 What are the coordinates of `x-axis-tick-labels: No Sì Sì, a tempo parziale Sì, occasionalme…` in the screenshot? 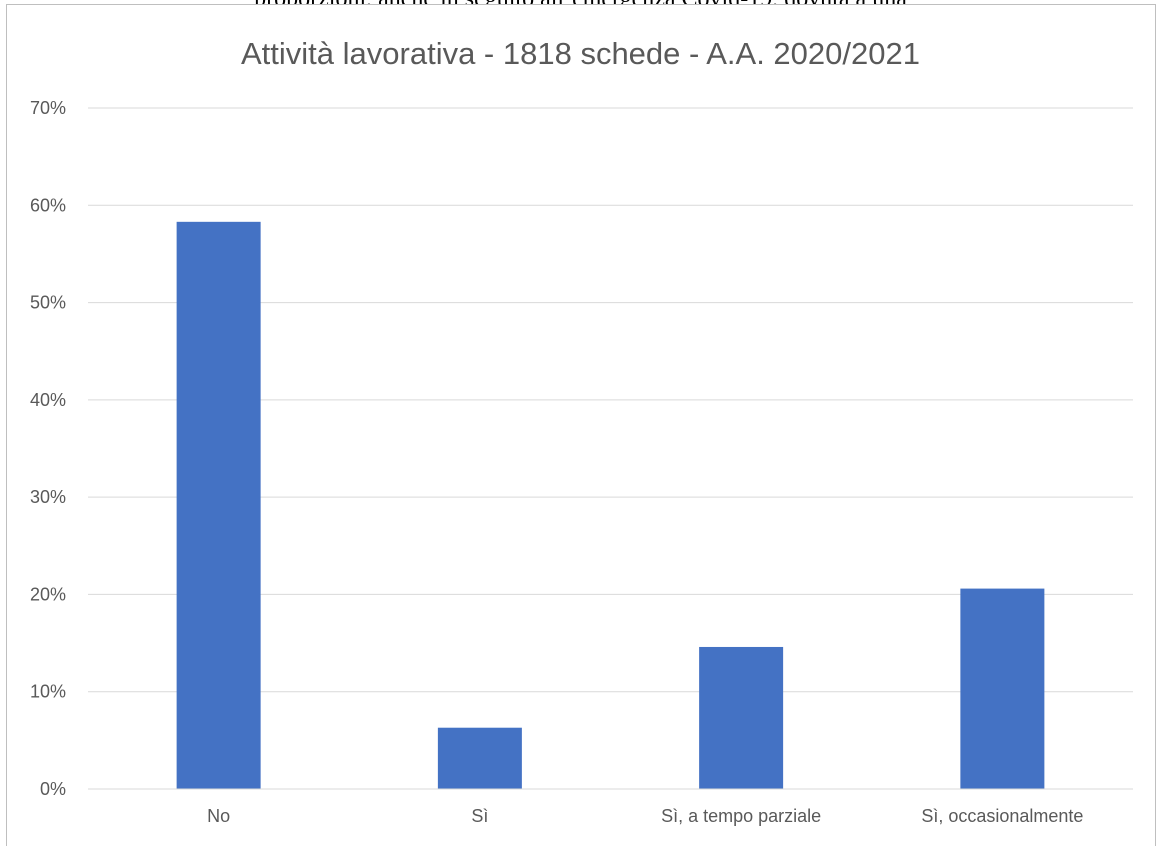 It's located at (645, 816).